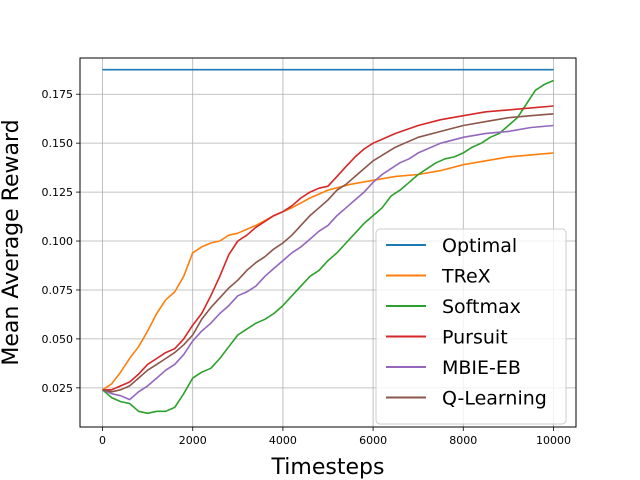 The image size is (640, 480). Describe the element at coordinates (58, 192) in the screenshot. I see `y-tick-label: 0.125` at that location.